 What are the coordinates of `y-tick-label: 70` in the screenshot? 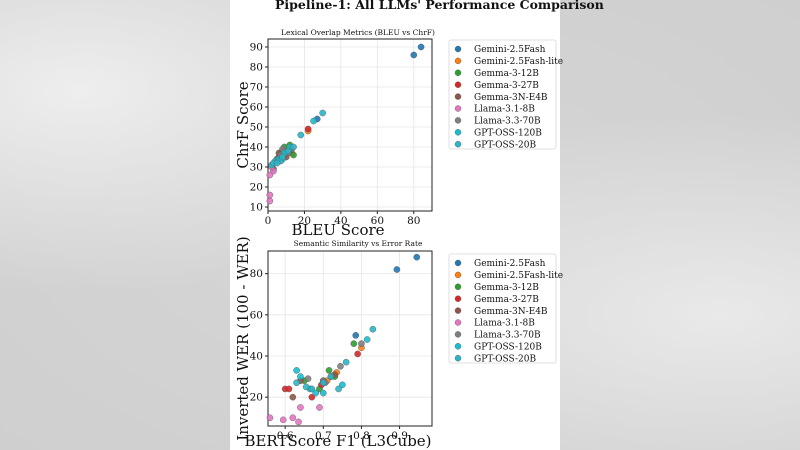 It's located at (256, 88).